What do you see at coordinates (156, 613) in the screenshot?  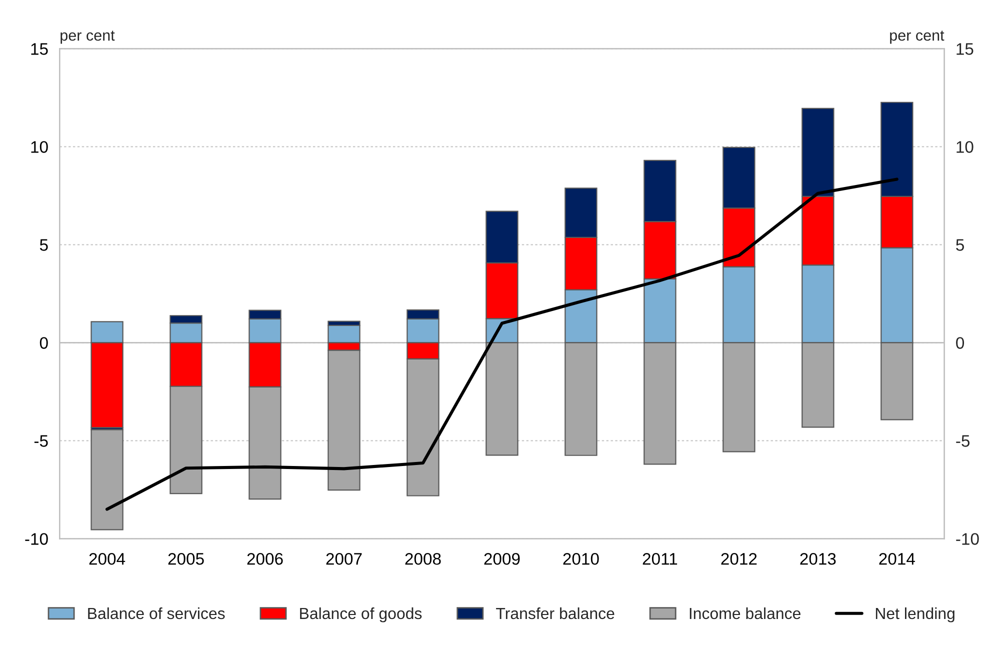 I see `legend-label: Balance of services` at bounding box center [156, 613].